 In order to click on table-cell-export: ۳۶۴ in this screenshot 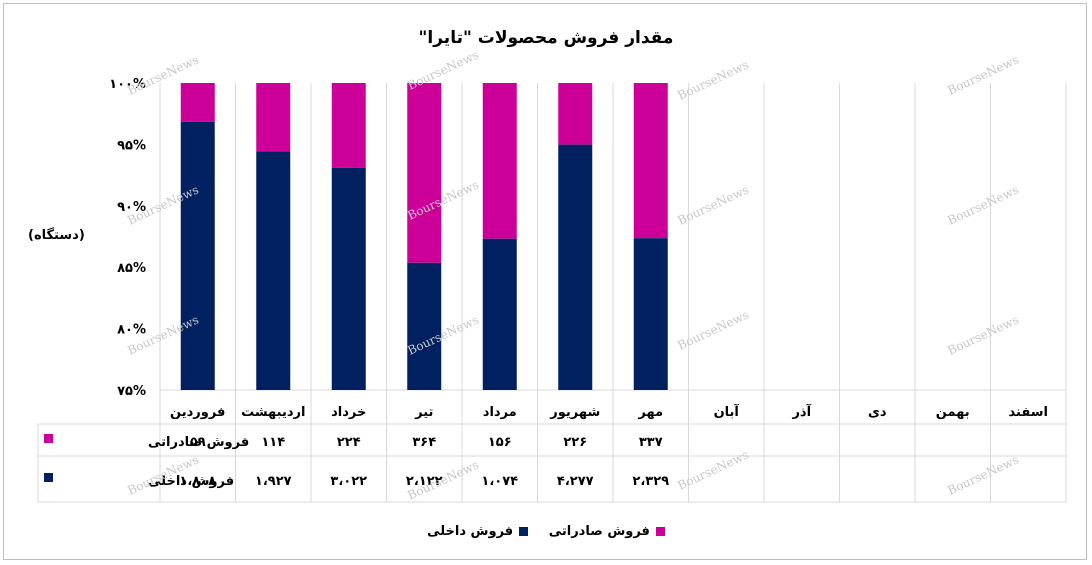, I will do `click(424, 442)`.